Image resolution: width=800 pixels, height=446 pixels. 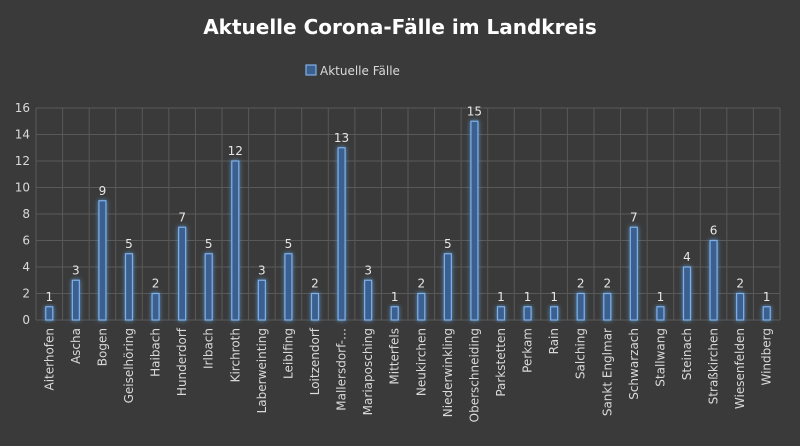 What do you see at coordinates (714, 366) in the screenshot?
I see `x-tick-label: Straßkirchen` at bounding box center [714, 366].